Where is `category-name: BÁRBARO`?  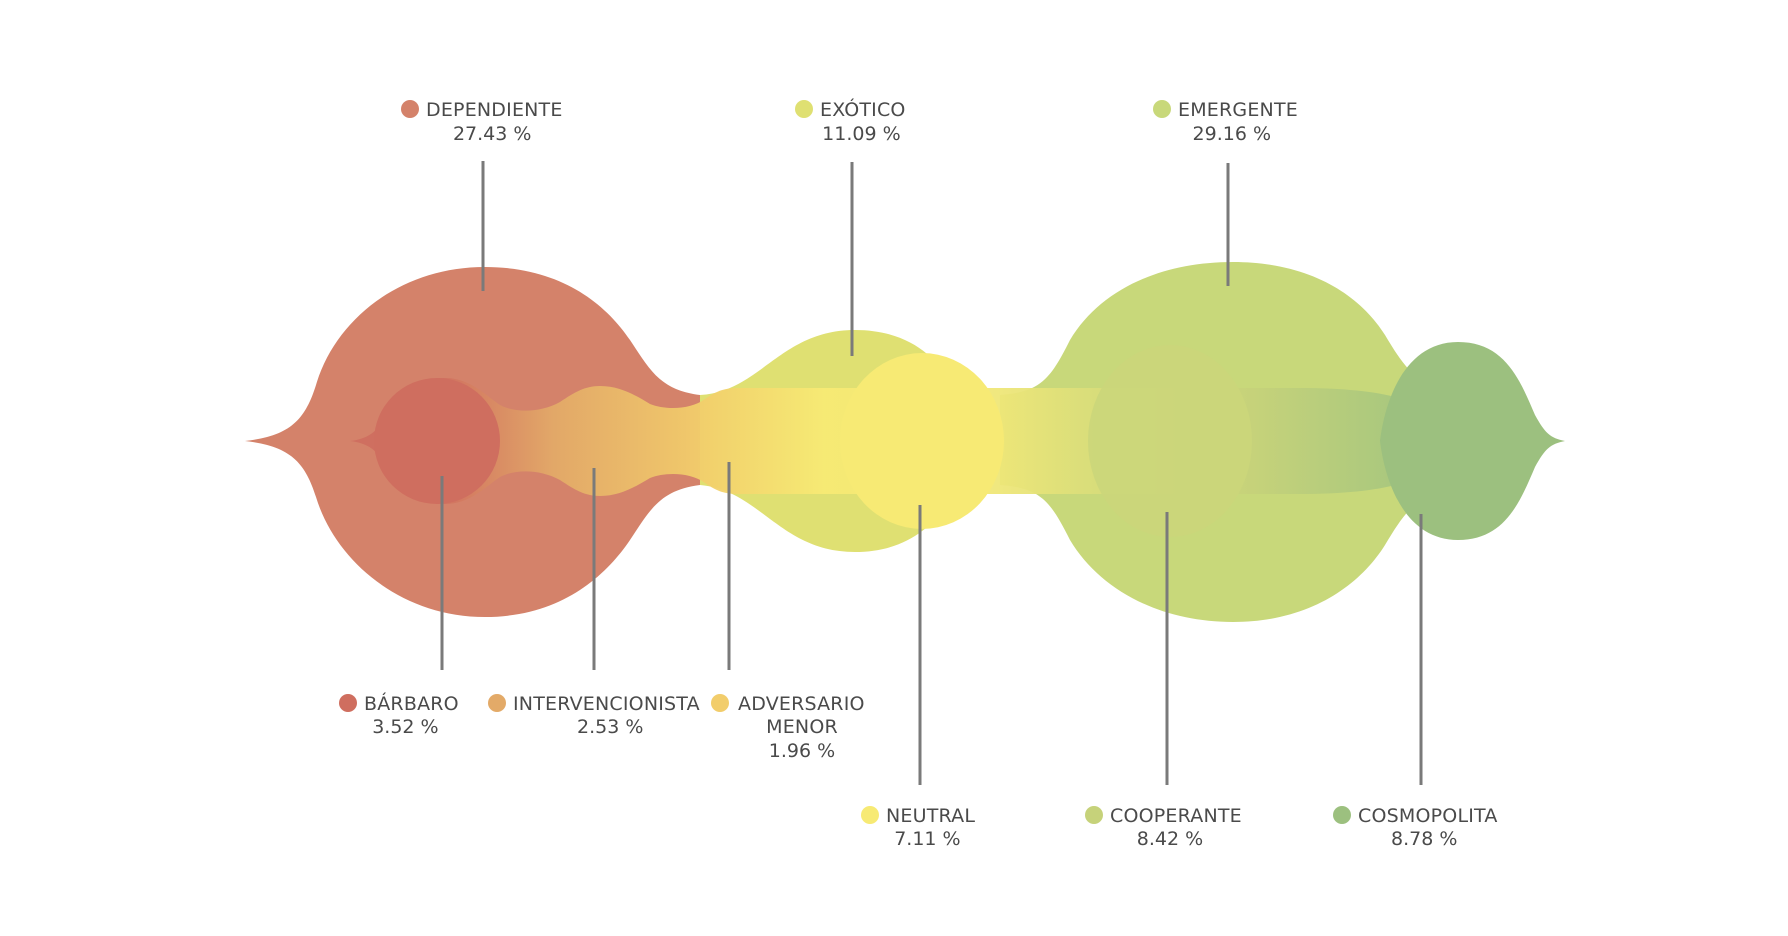 category-name: BÁRBARO is located at coordinates (411, 703).